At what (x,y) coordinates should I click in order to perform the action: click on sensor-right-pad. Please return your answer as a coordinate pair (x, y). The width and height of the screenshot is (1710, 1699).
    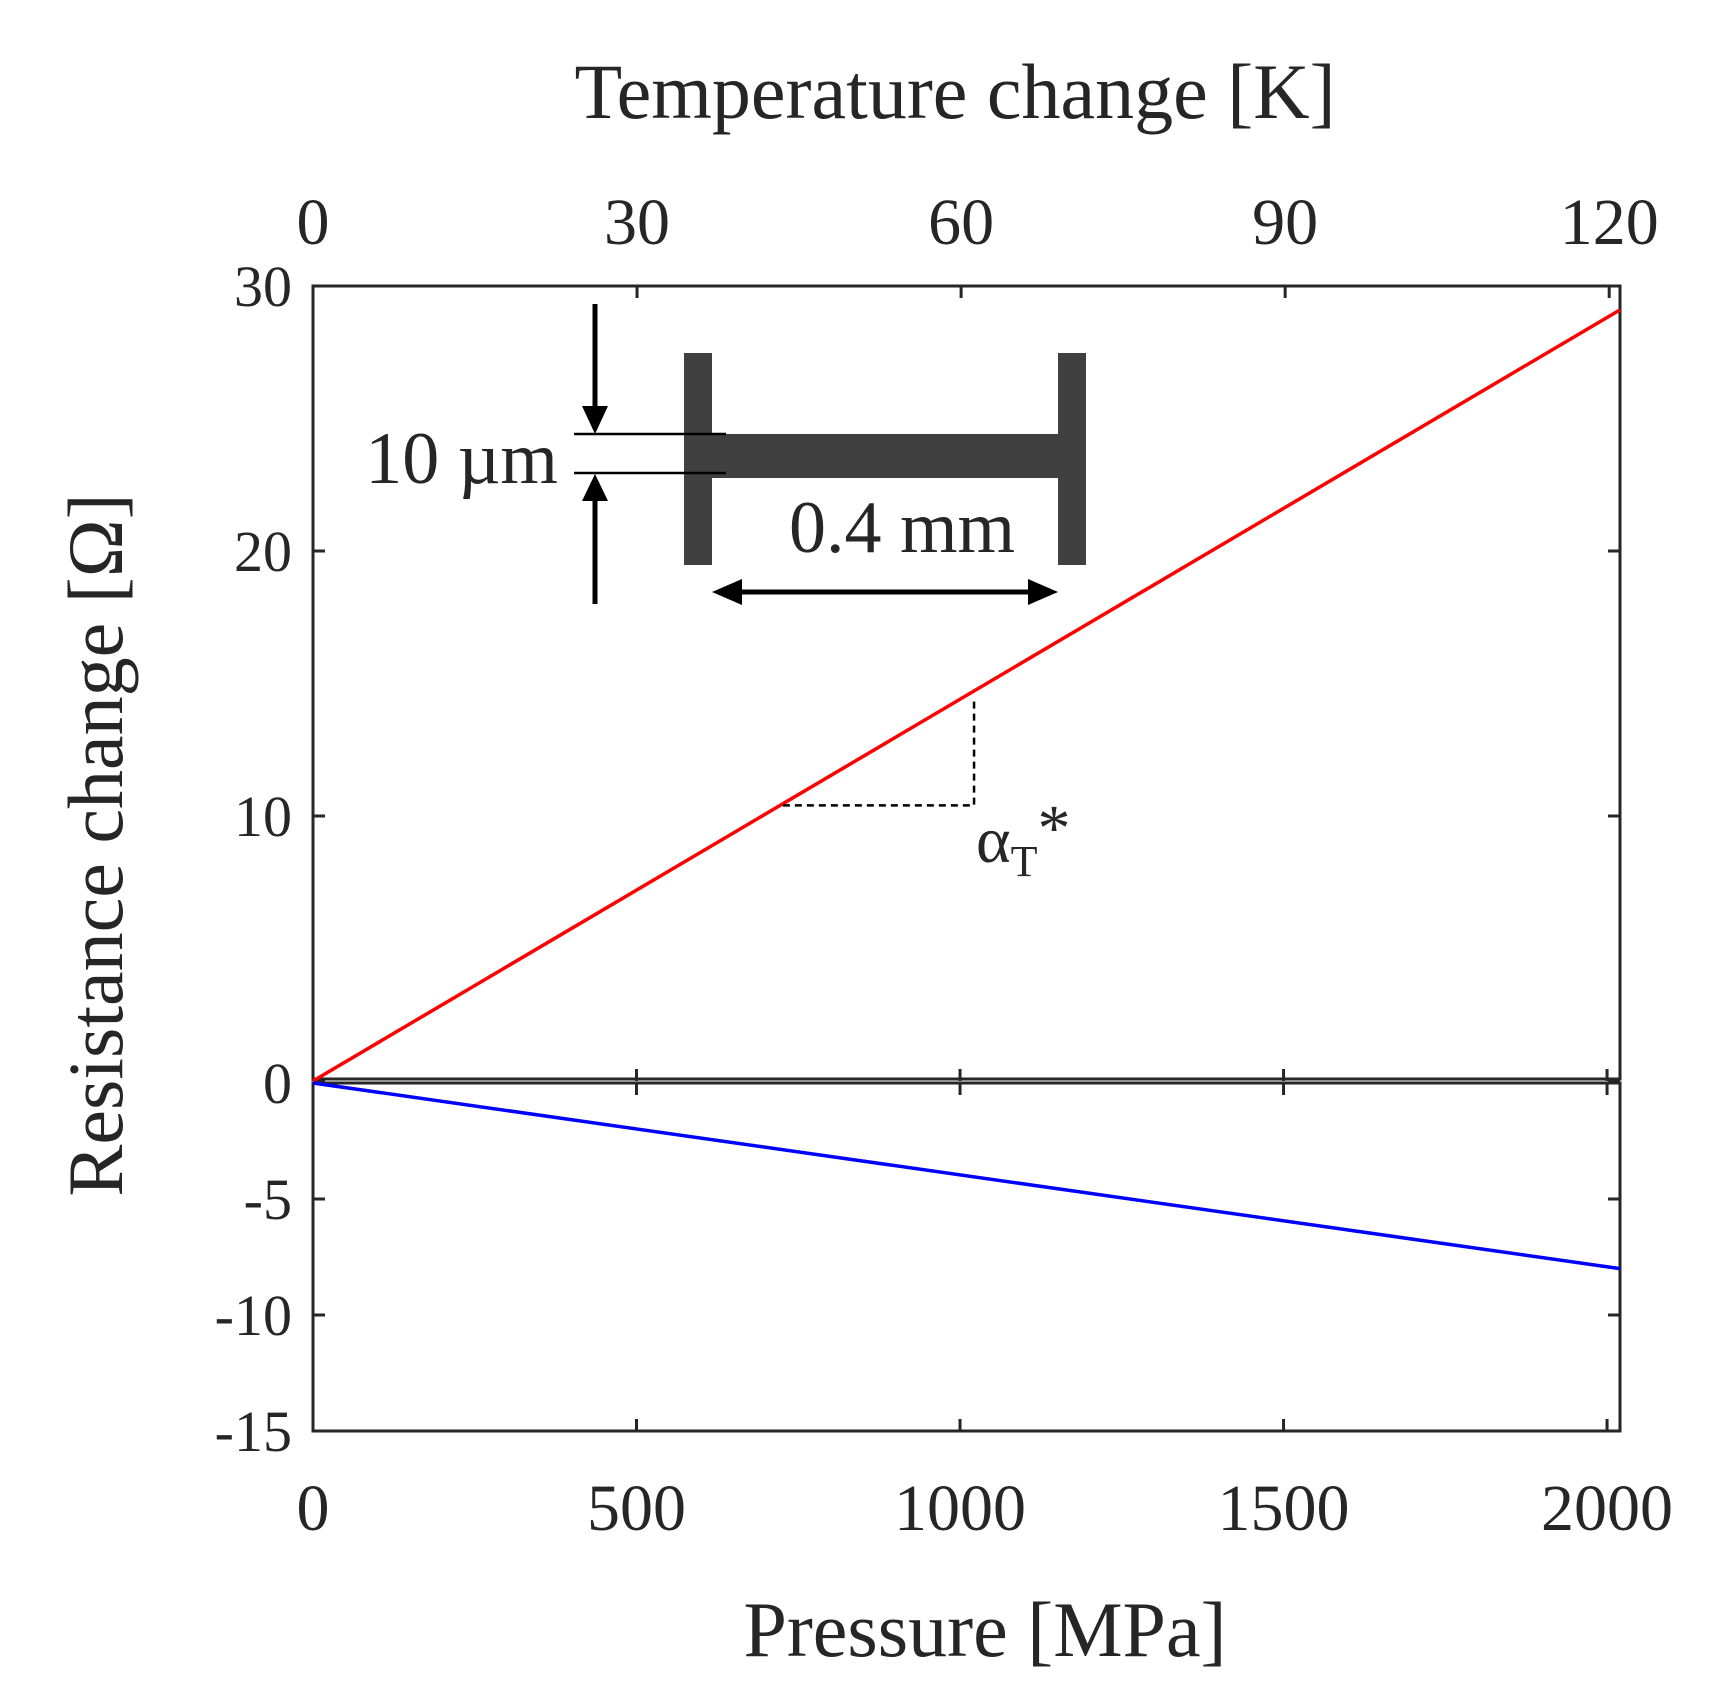
    Looking at the image, I should click on (1072, 459).